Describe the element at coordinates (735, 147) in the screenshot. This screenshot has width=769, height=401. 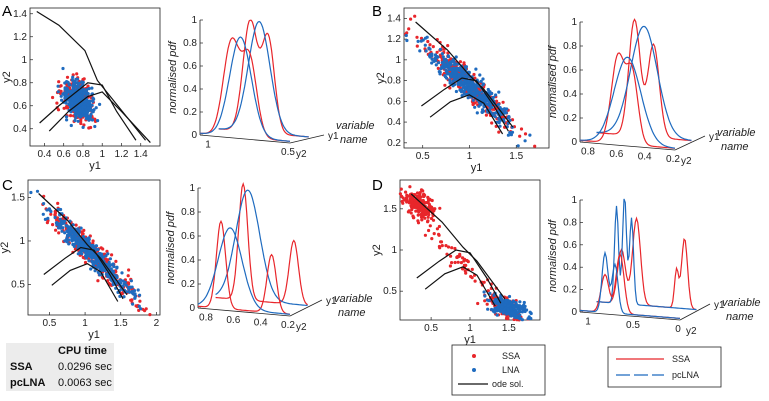
I see `name-label-B: name` at that location.